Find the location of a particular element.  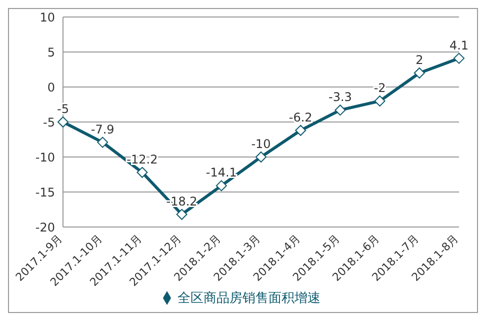

data-label: -5 is located at coordinates (63, 109).